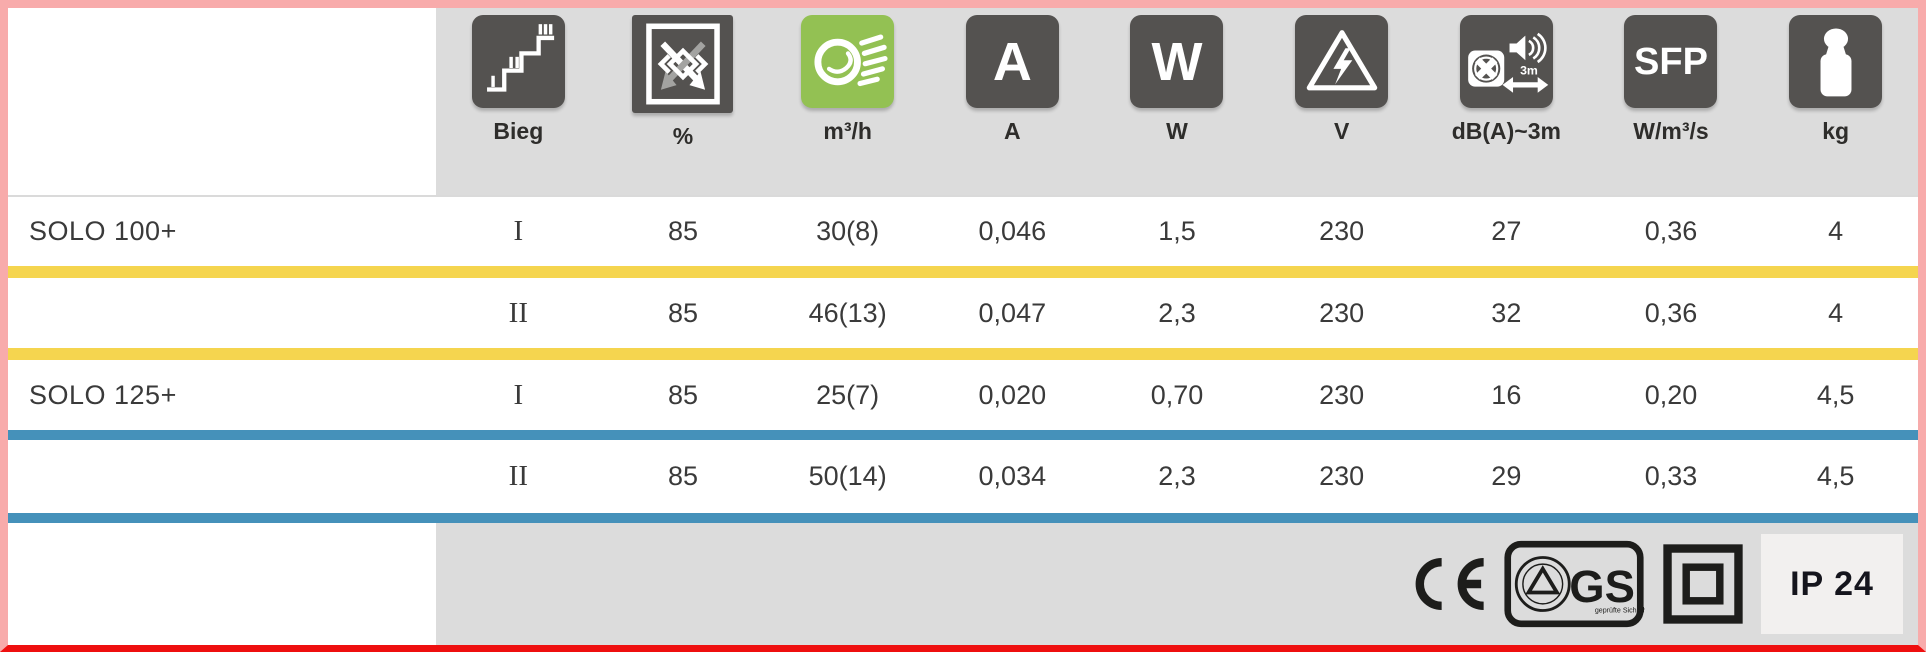 The image size is (1926, 652). I want to click on unit-label: m³/h, so click(847, 131).